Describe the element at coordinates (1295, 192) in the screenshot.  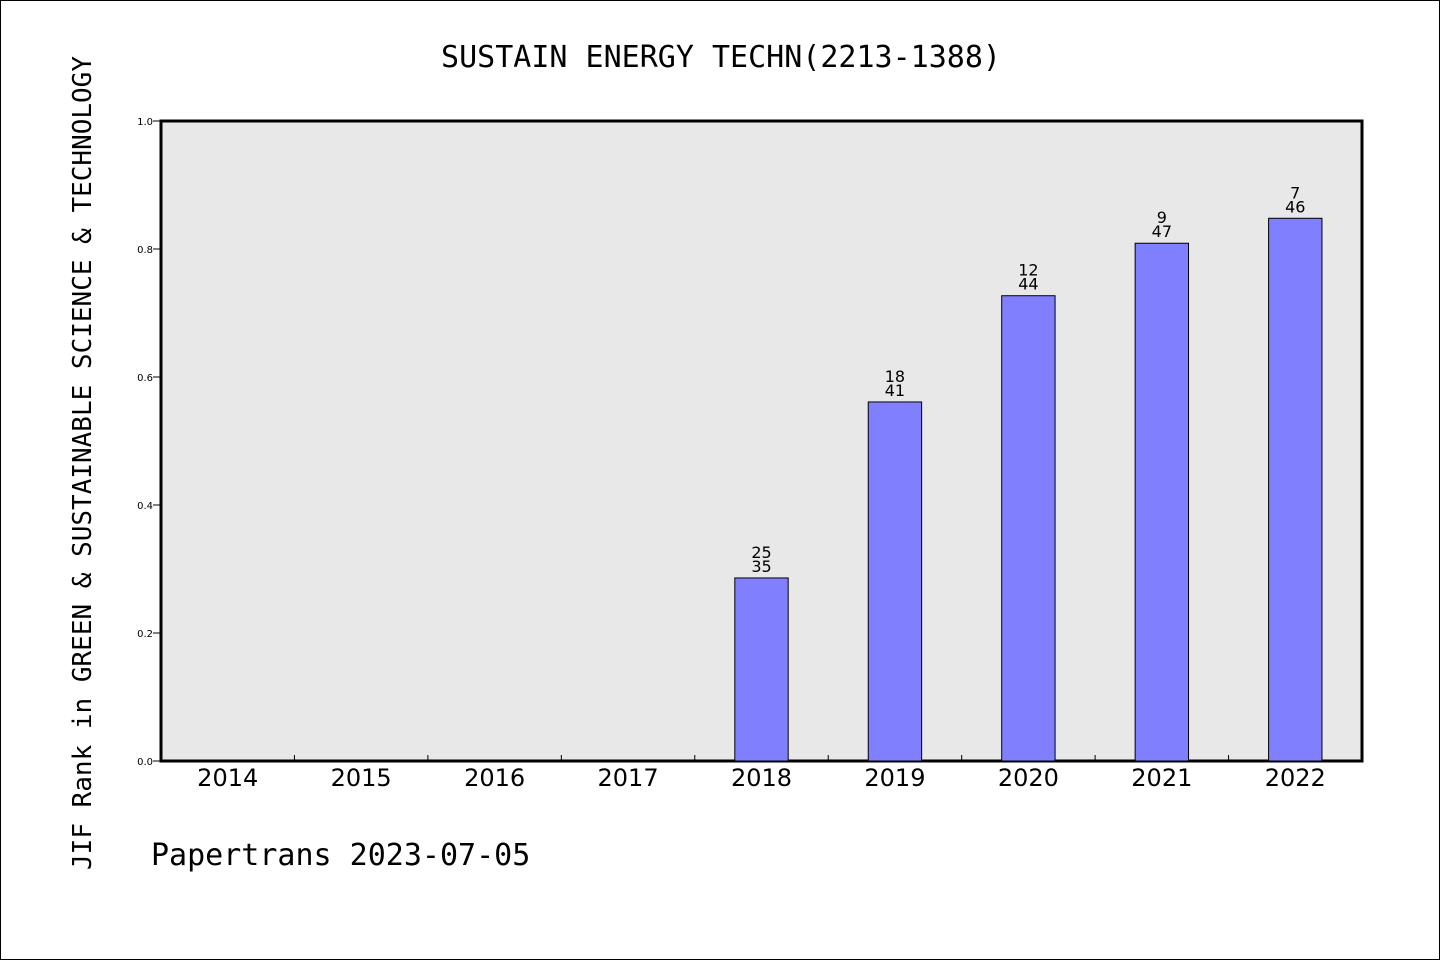
I see `bar-rank-label: 7` at that location.